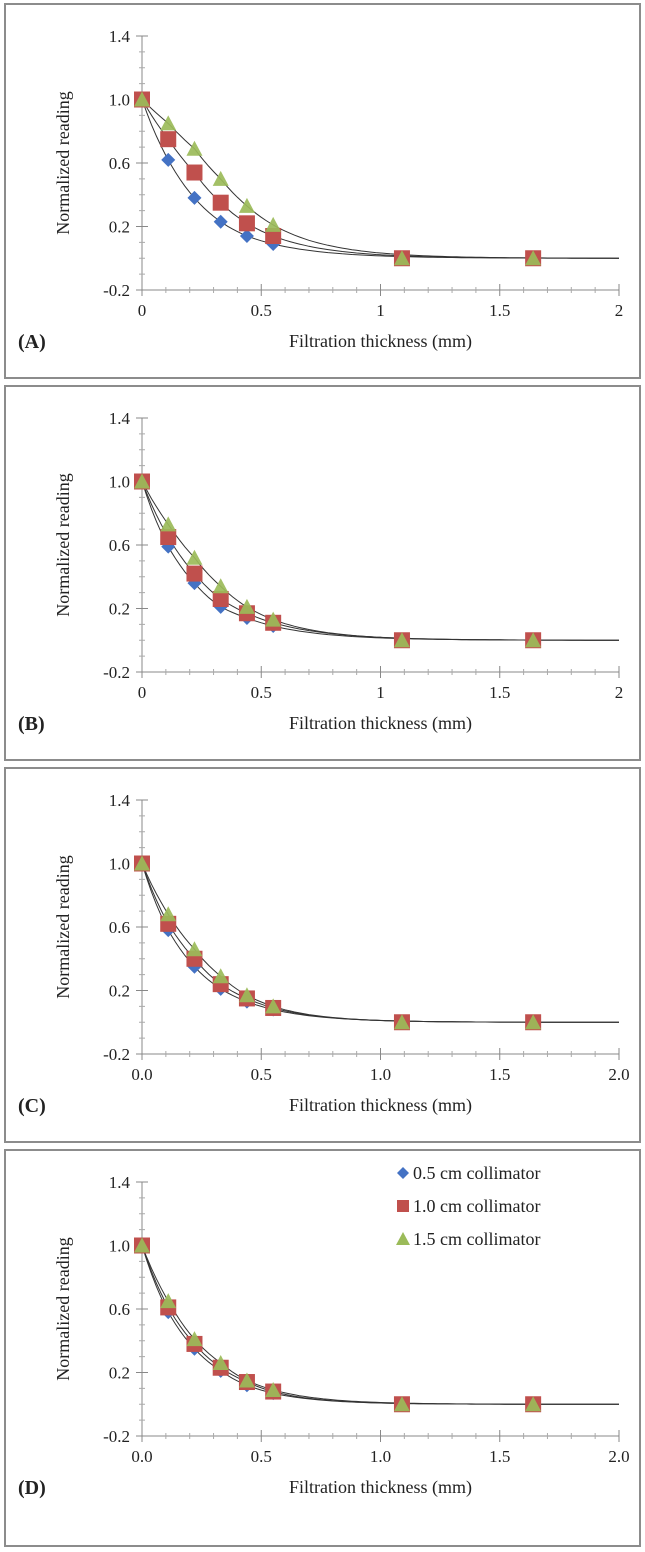  Describe the element at coordinates (499, 1074) in the screenshot. I see `x-tick-label: 1.5` at that location.